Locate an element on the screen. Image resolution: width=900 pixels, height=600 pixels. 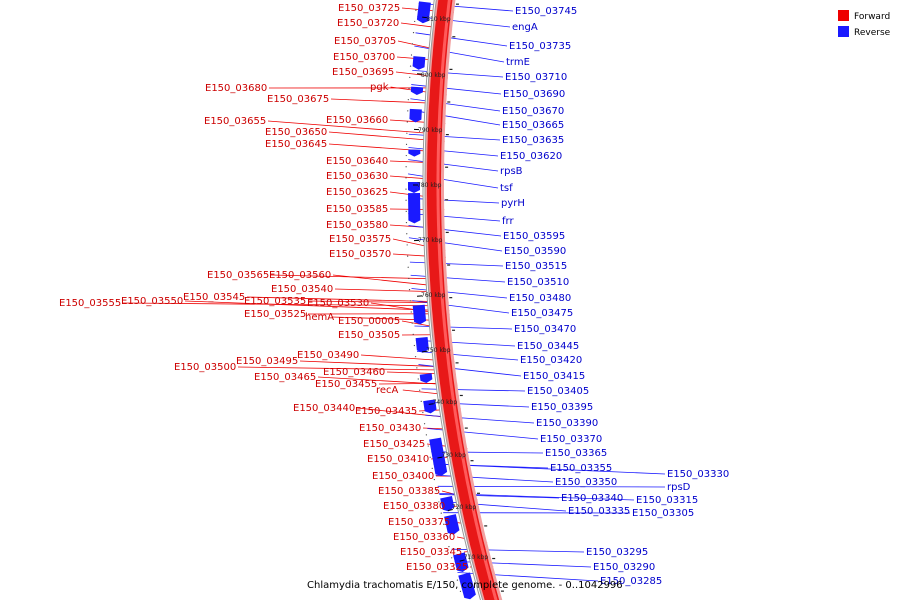
forward-gene-label: E150_03435 is located at coordinates (386, 411).